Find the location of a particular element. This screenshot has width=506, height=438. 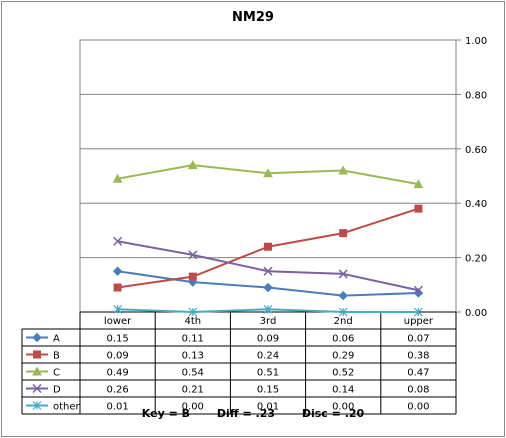

y-tick-label: 0.40 is located at coordinates (476, 204).